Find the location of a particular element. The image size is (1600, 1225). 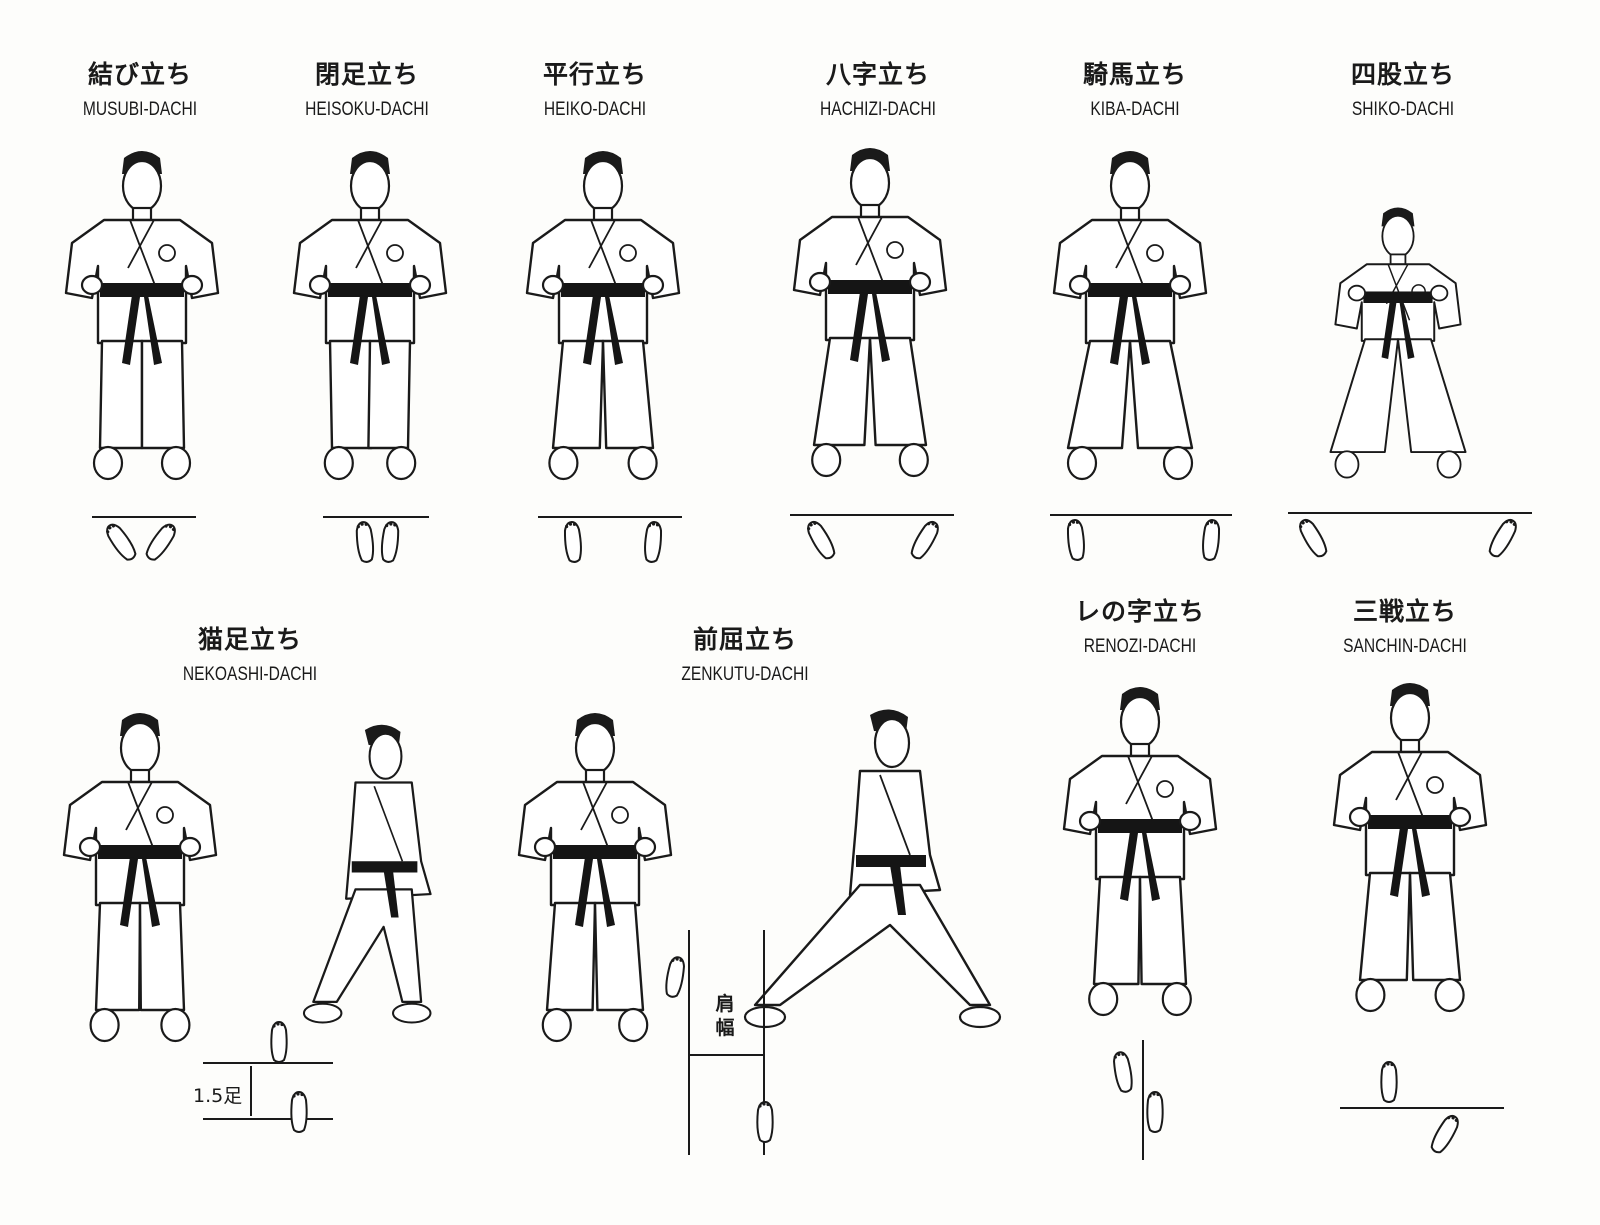

stance-name-en: RENOZI-DACHI is located at coordinates (1140, 646).